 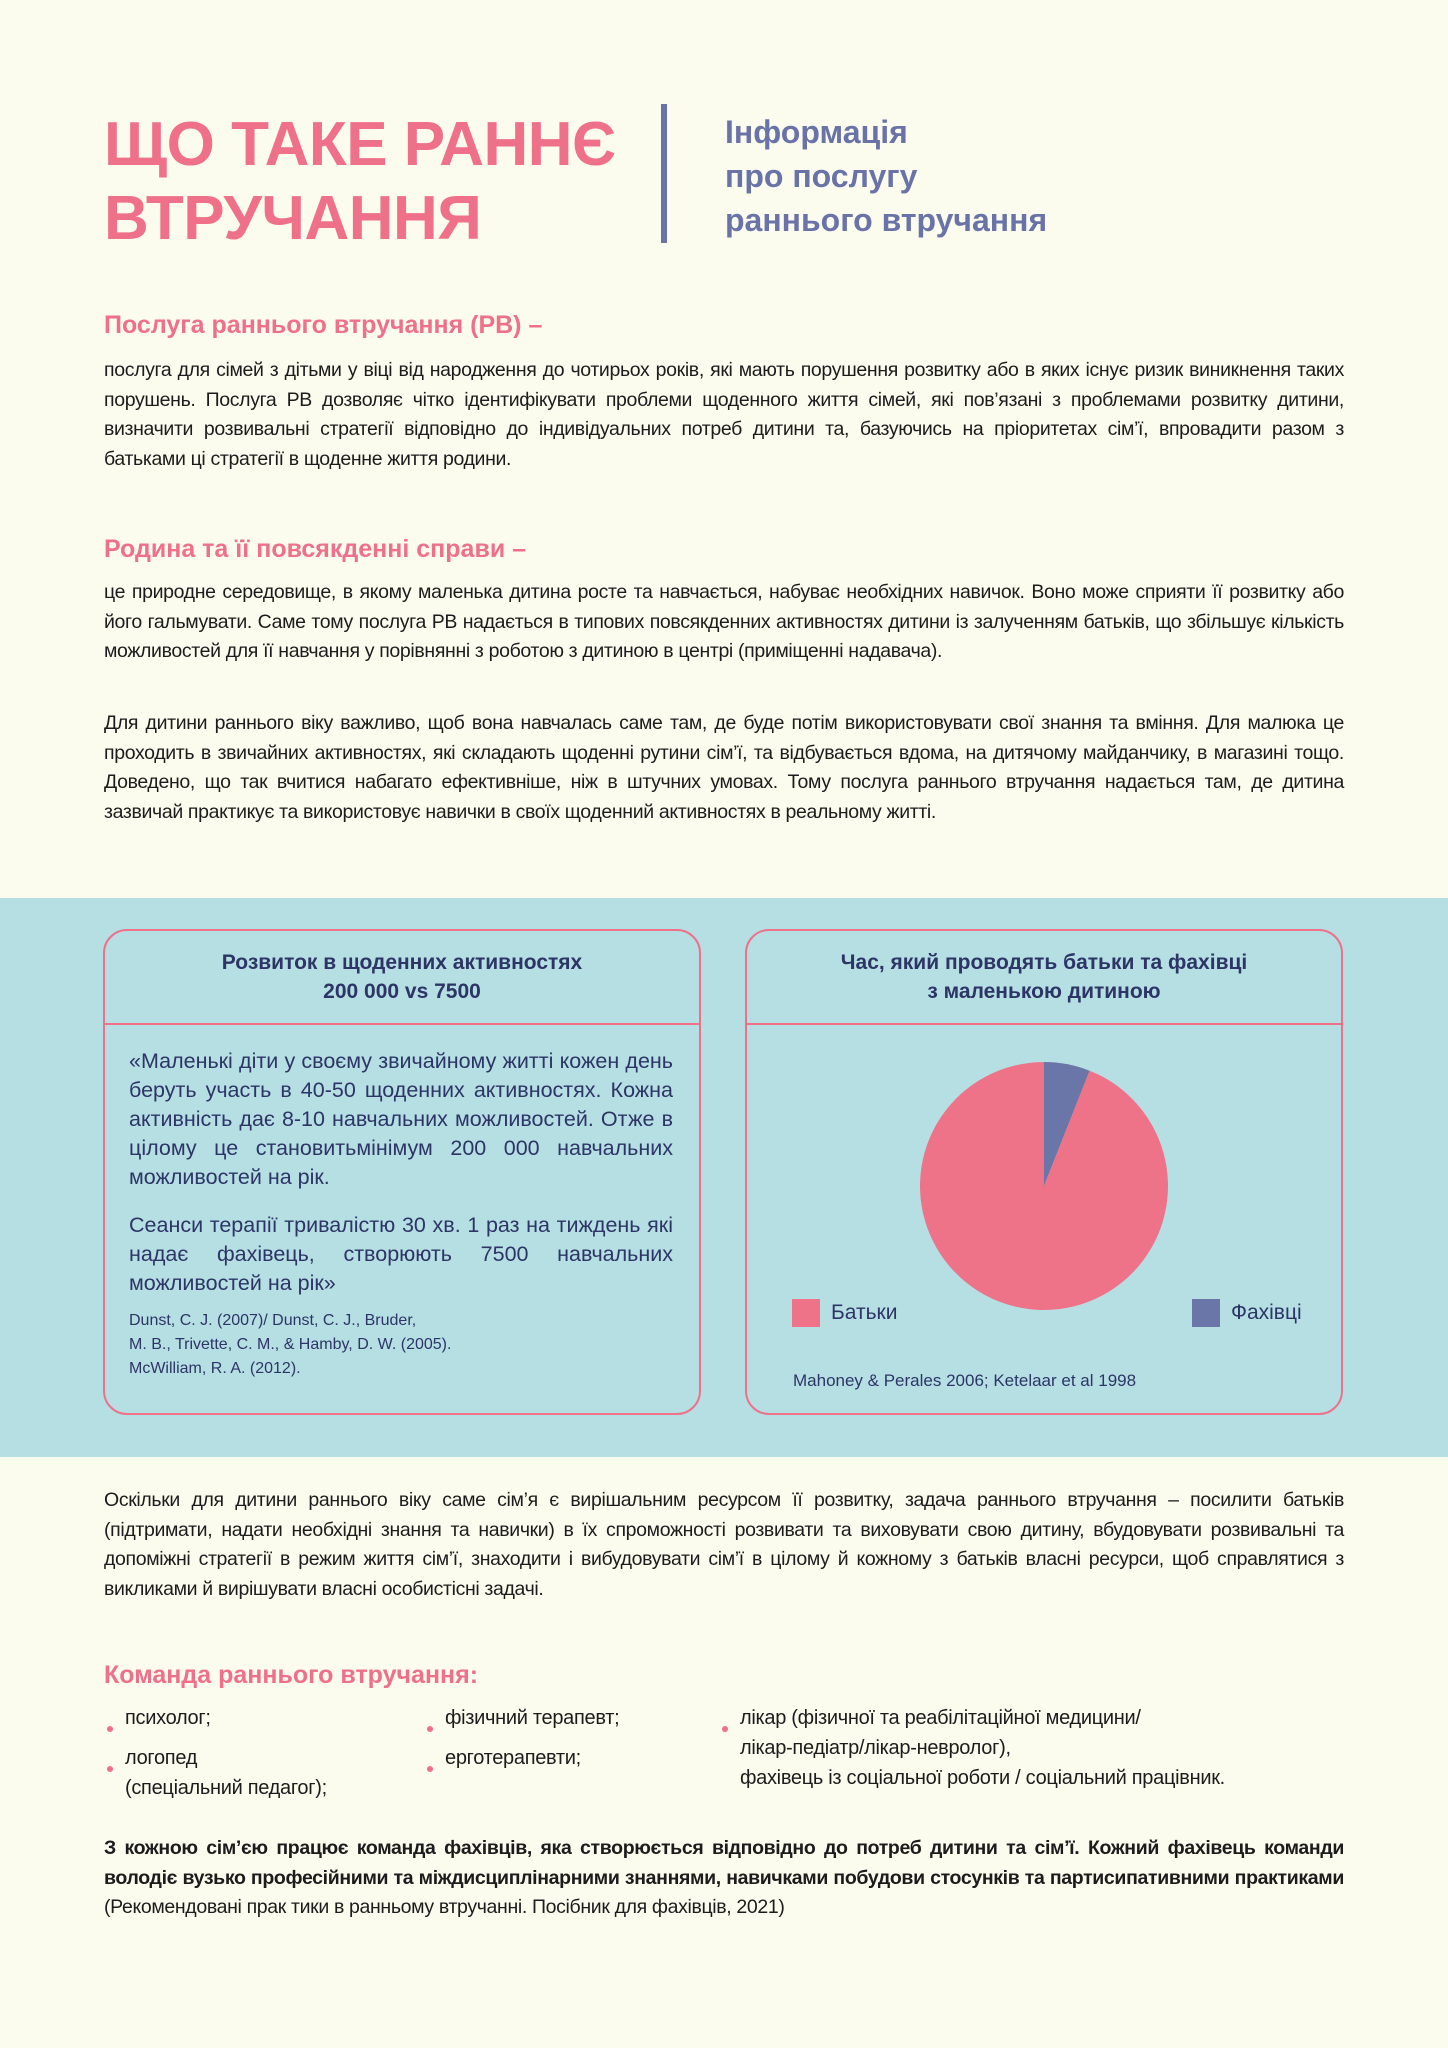 I want to click on legend-label-parents: Батьки, so click(x=864, y=1312).